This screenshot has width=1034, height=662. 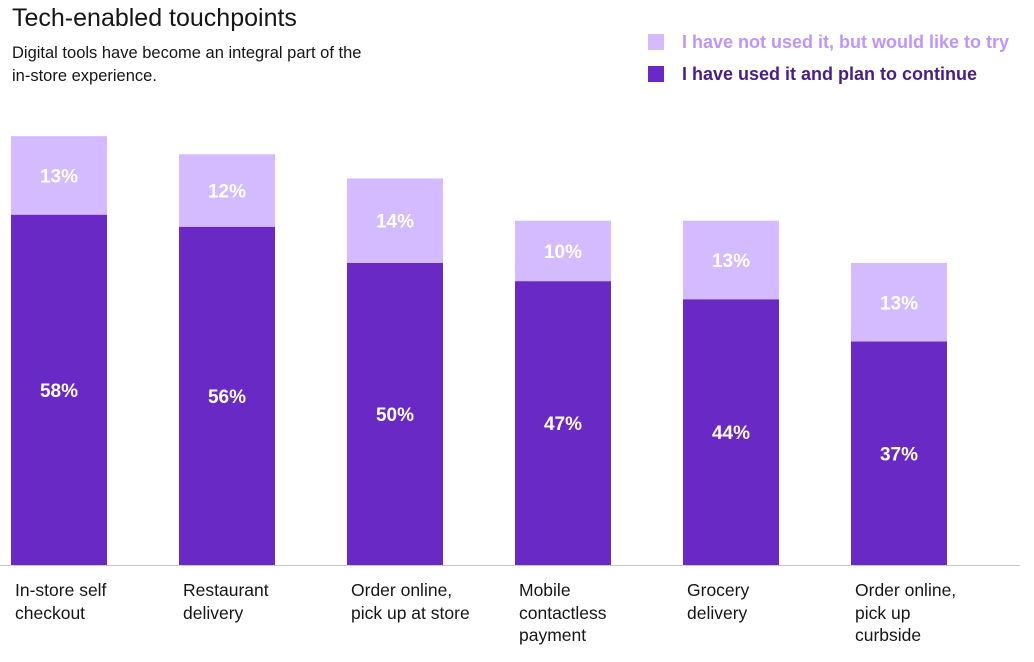 I want to click on data-label-would-try-4: 13%, so click(x=731, y=261).